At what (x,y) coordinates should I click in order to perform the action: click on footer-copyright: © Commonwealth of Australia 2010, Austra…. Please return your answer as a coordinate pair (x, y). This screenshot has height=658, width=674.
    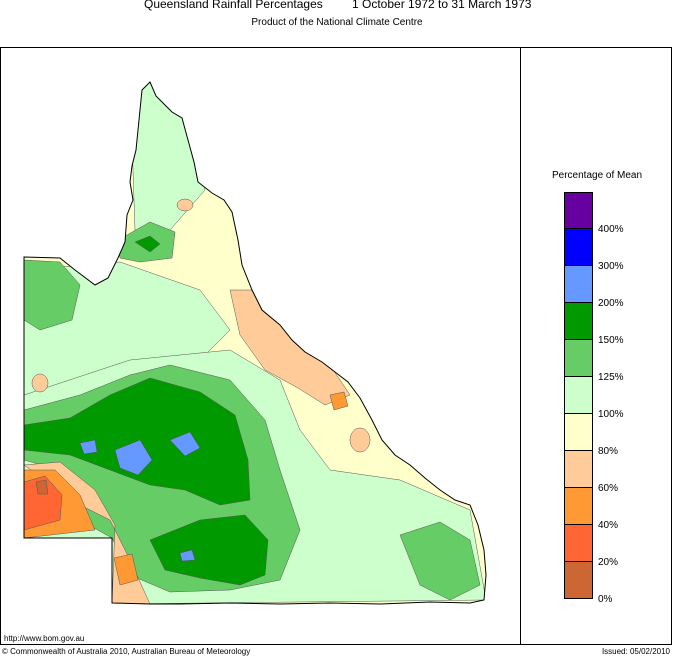
    Looking at the image, I should click on (126, 651).